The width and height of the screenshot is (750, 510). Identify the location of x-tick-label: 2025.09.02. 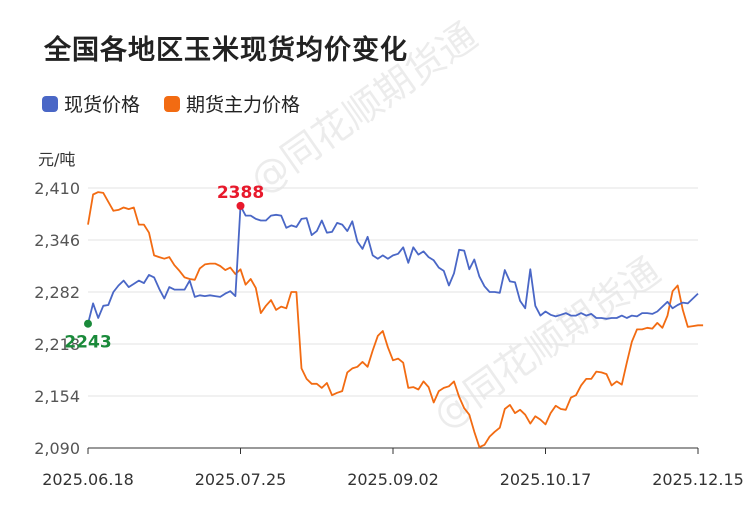
(393, 479).